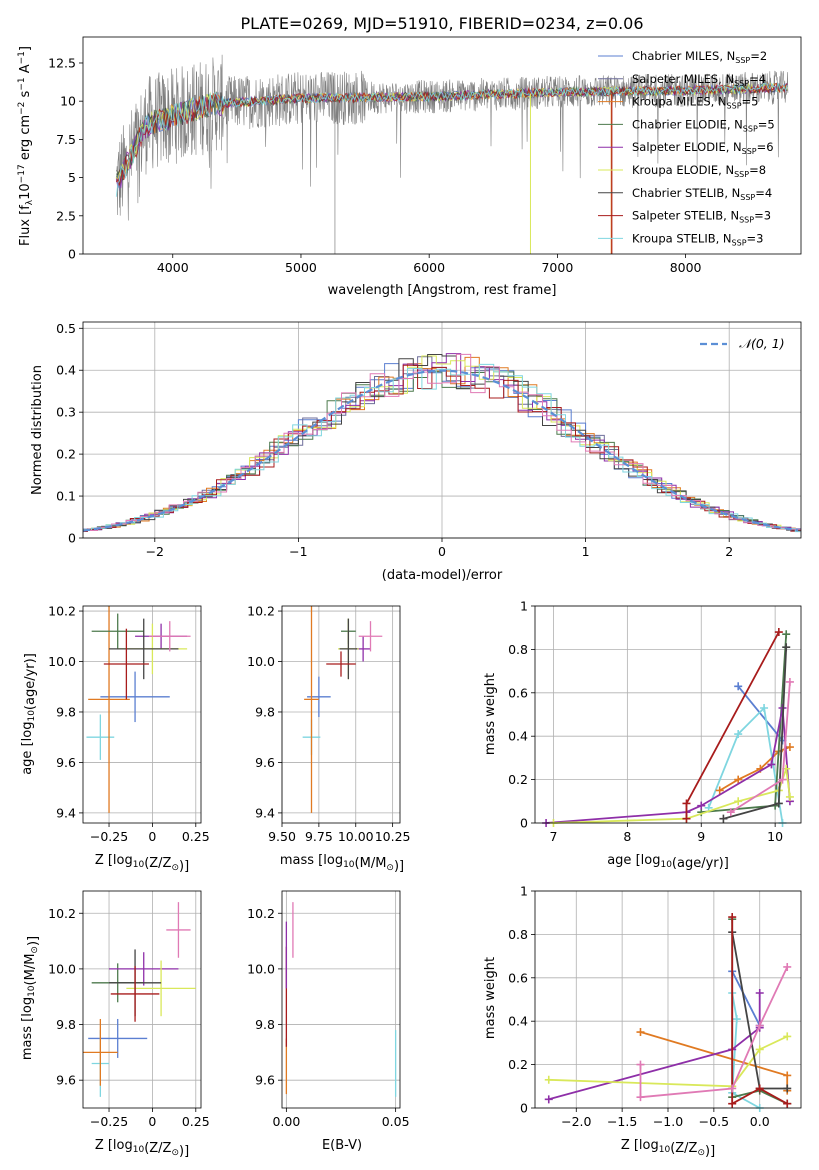 This screenshot has width=819, height=1170. Describe the element at coordinates (66, 496) in the screenshot. I see `y-tick-label: 0.1` at that location.